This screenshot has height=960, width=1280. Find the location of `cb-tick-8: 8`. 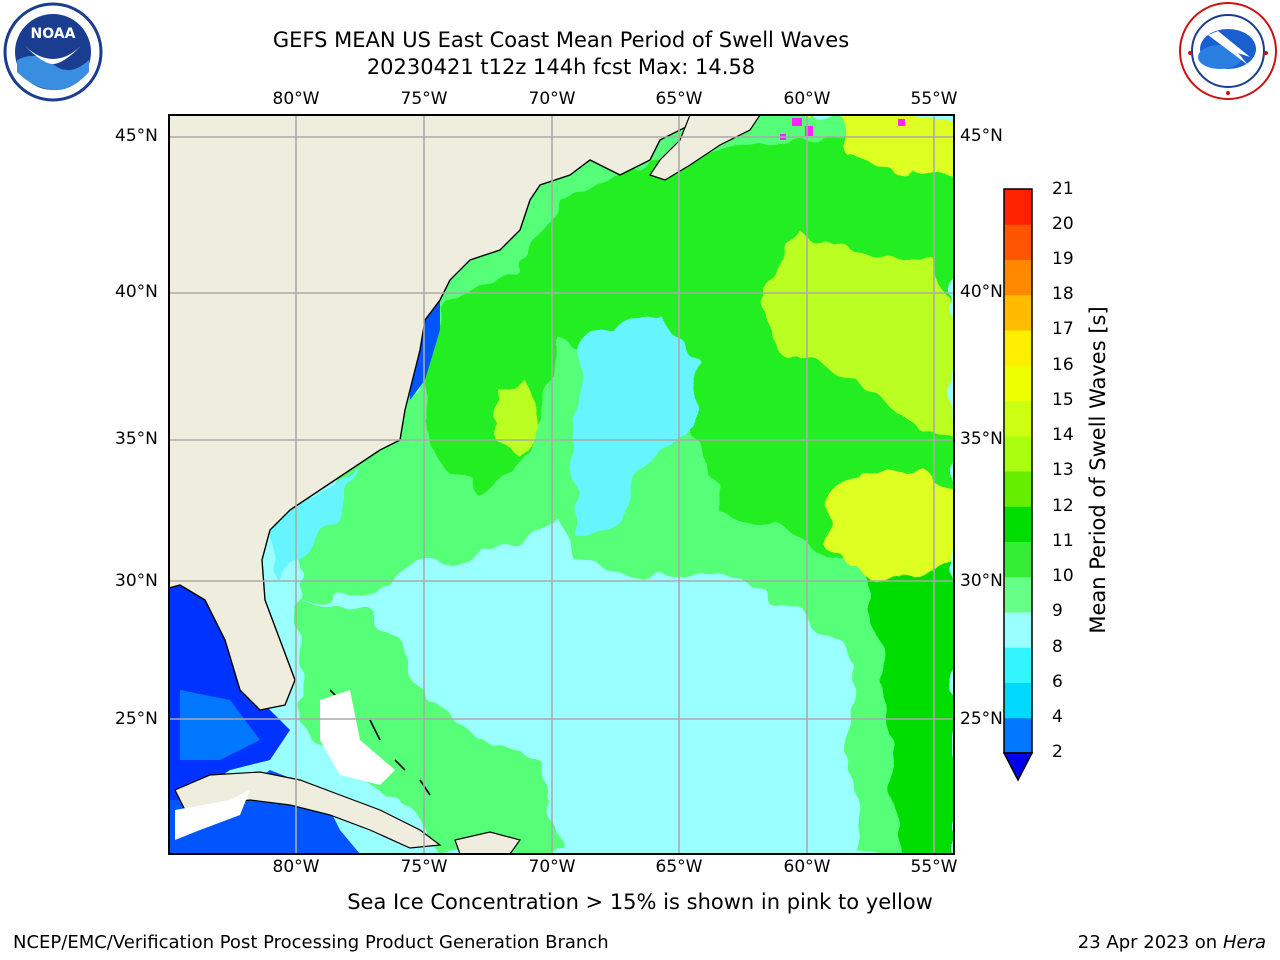

cb-tick-8: 8 is located at coordinates (1057, 647).